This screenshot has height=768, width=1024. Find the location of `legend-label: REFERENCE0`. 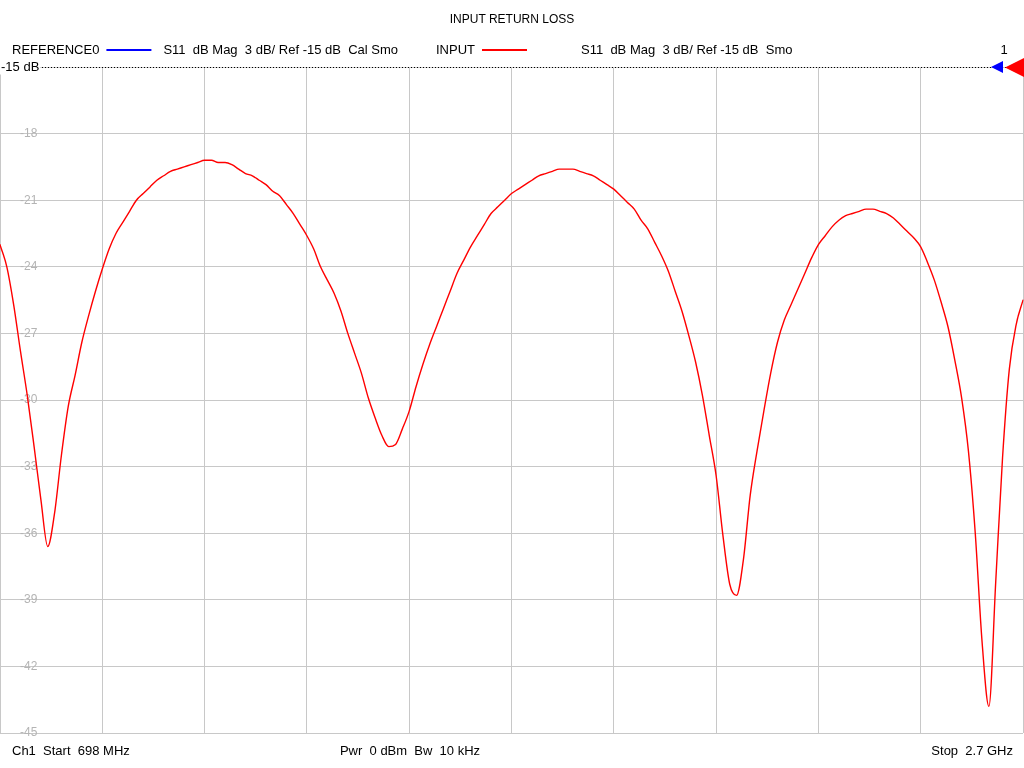

legend-label: REFERENCE0 is located at coordinates (56, 49).